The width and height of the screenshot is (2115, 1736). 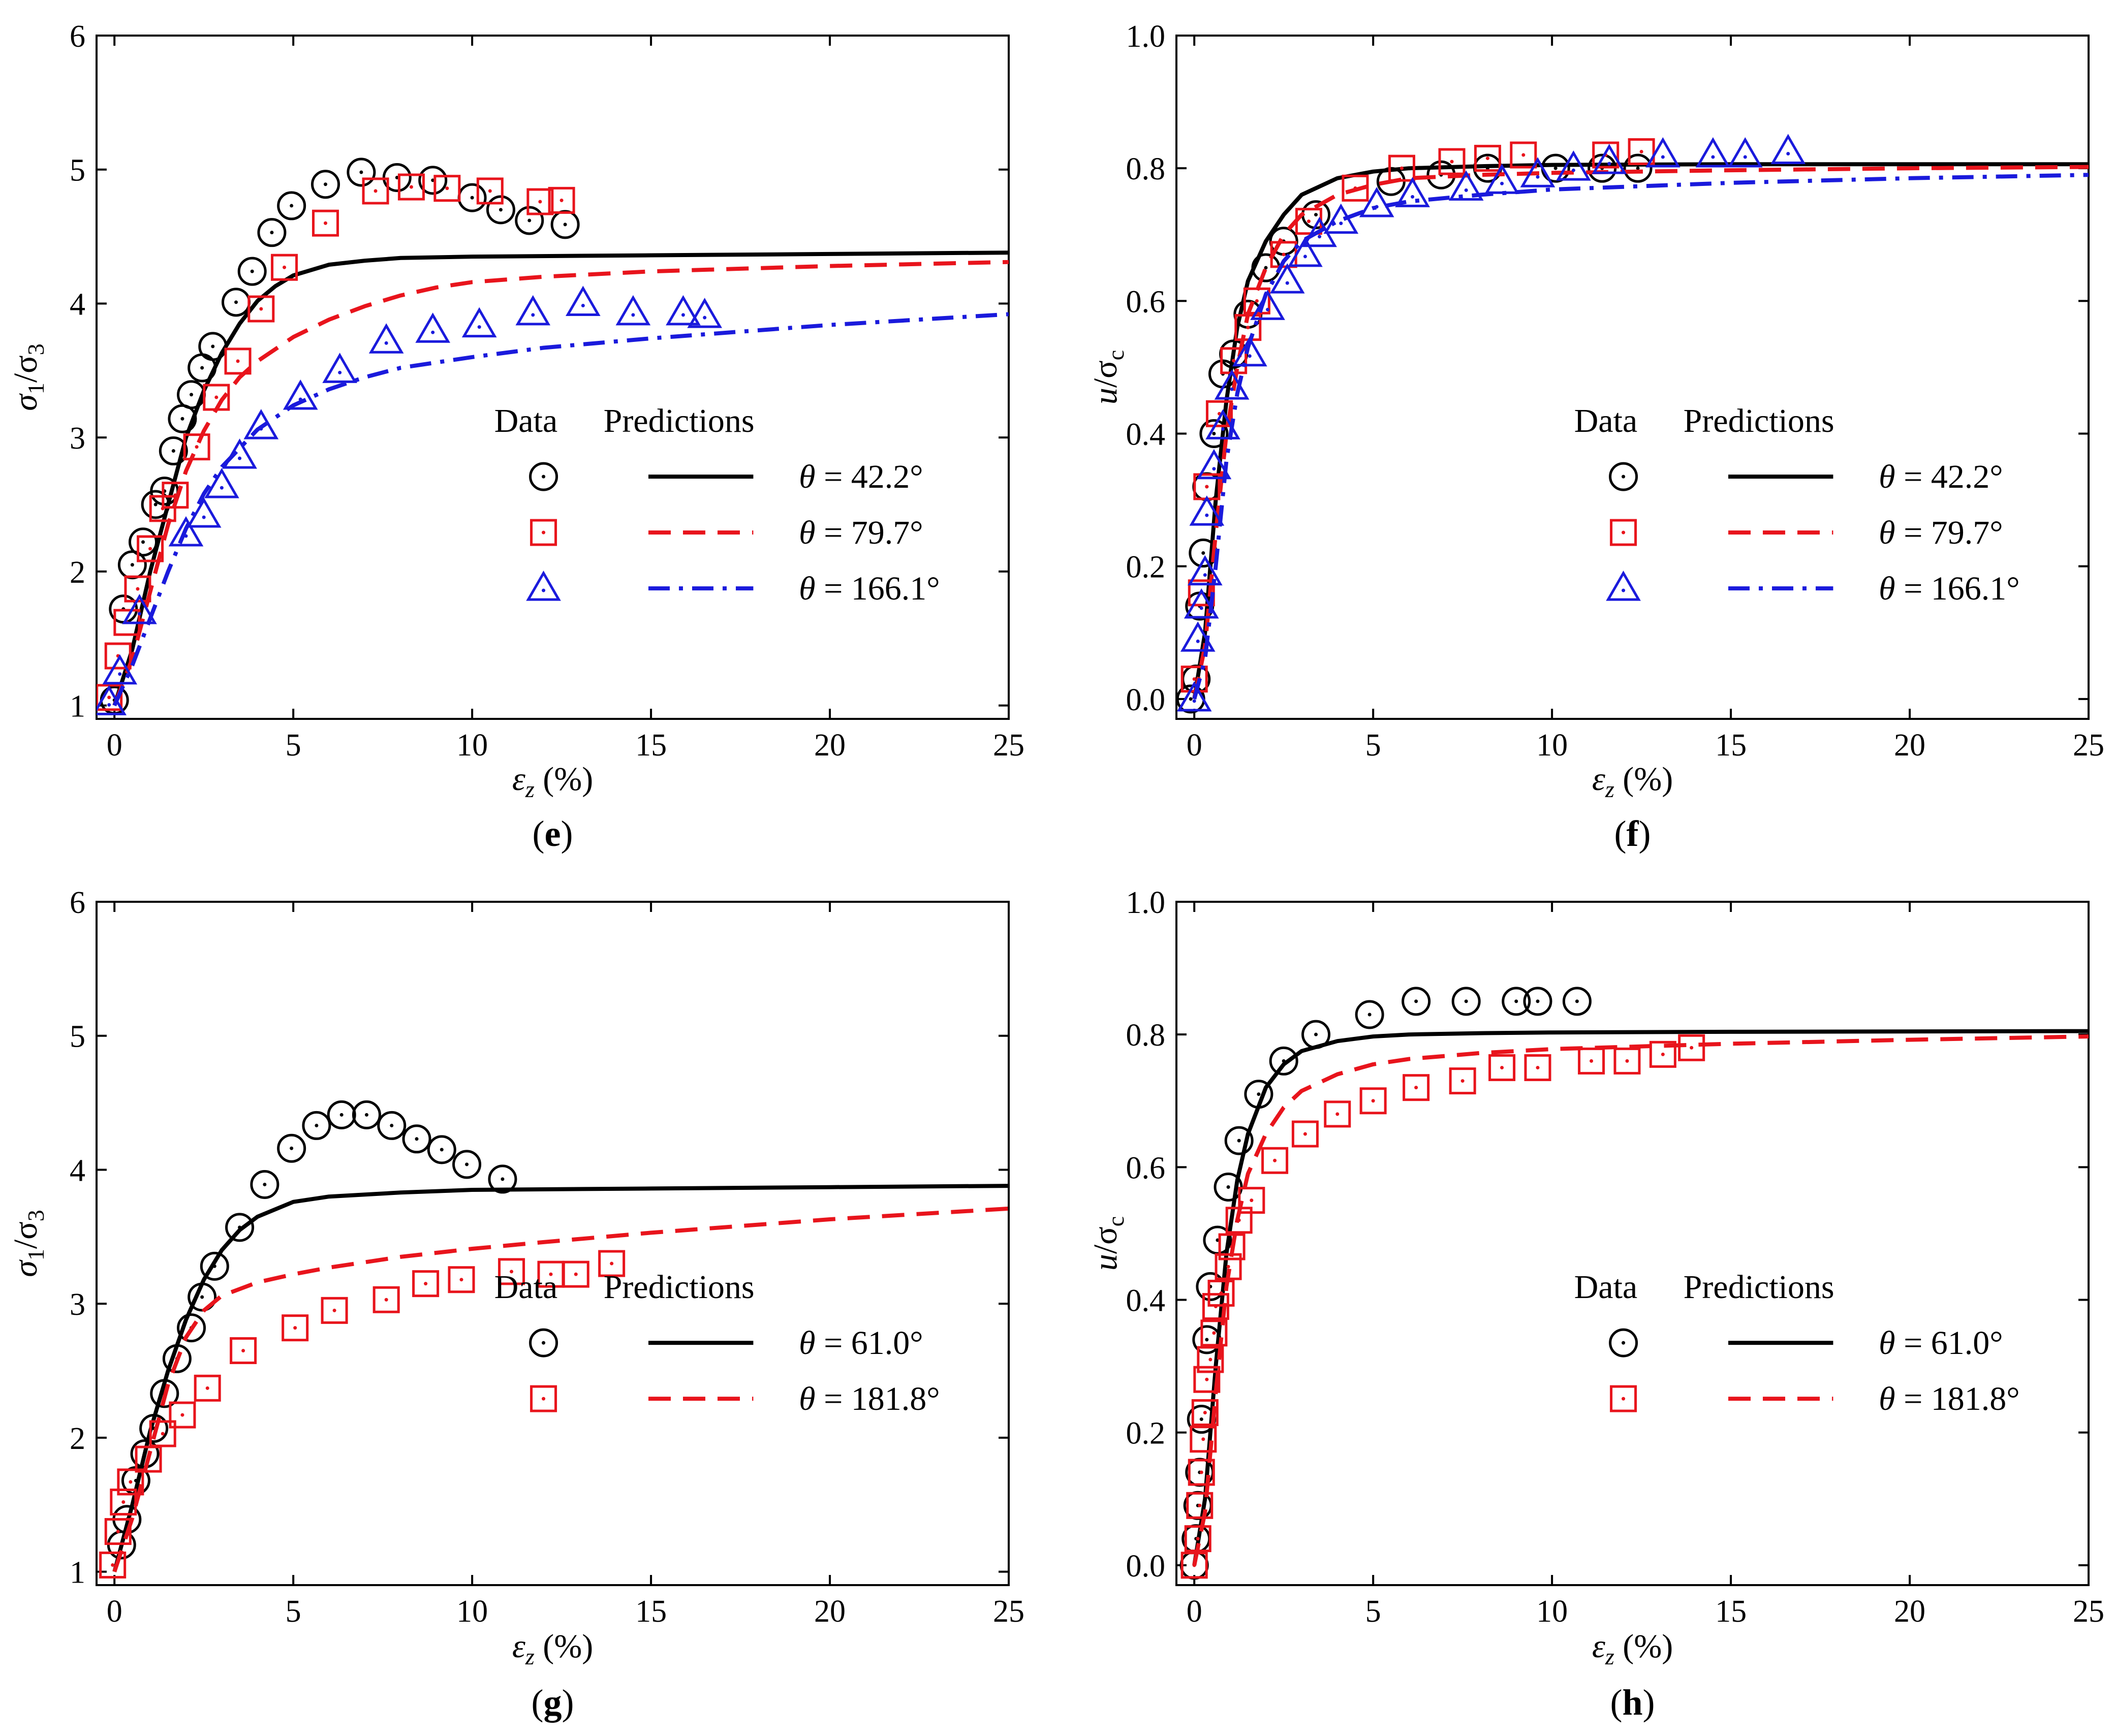 I want to click on x-tick-label: 0, so click(x=1194, y=745).